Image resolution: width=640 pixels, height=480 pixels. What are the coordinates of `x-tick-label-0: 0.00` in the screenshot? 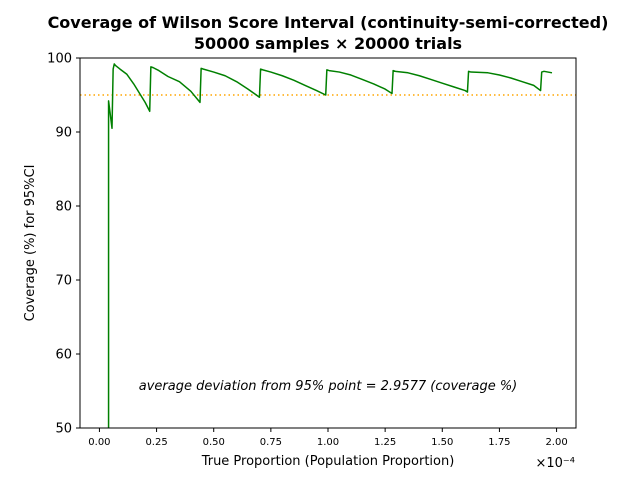 It's located at (99, 442).